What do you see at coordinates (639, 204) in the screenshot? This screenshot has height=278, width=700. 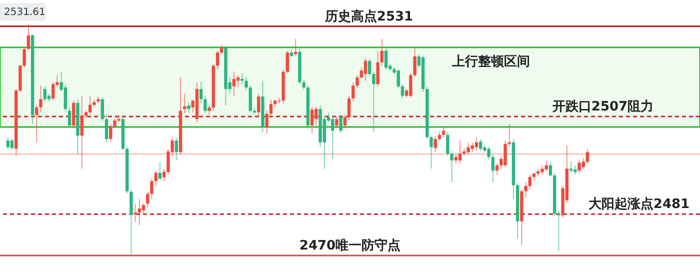 I see `ref-line-label: 大阳起涨点2481` at bounding box center [639, 204].